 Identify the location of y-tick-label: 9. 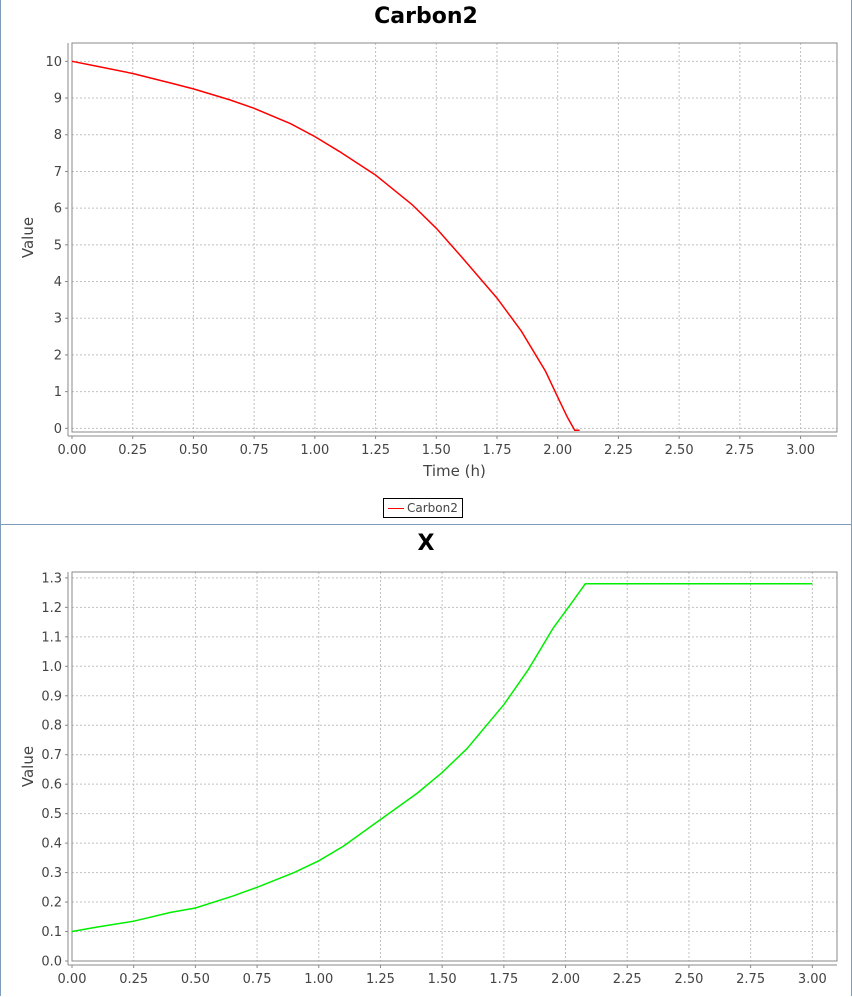
(58, 99).